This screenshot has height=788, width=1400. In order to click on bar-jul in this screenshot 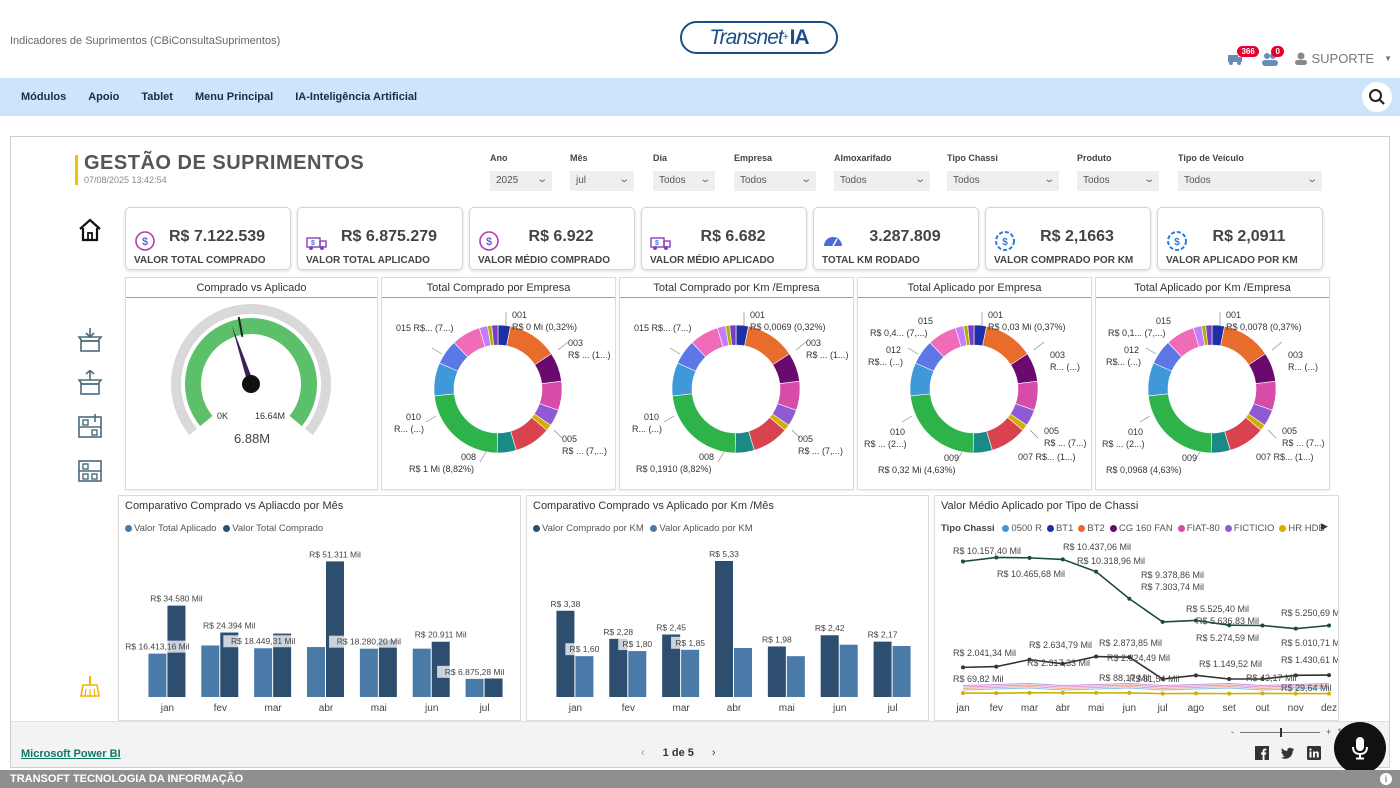, I will do `click(493, 687)`.